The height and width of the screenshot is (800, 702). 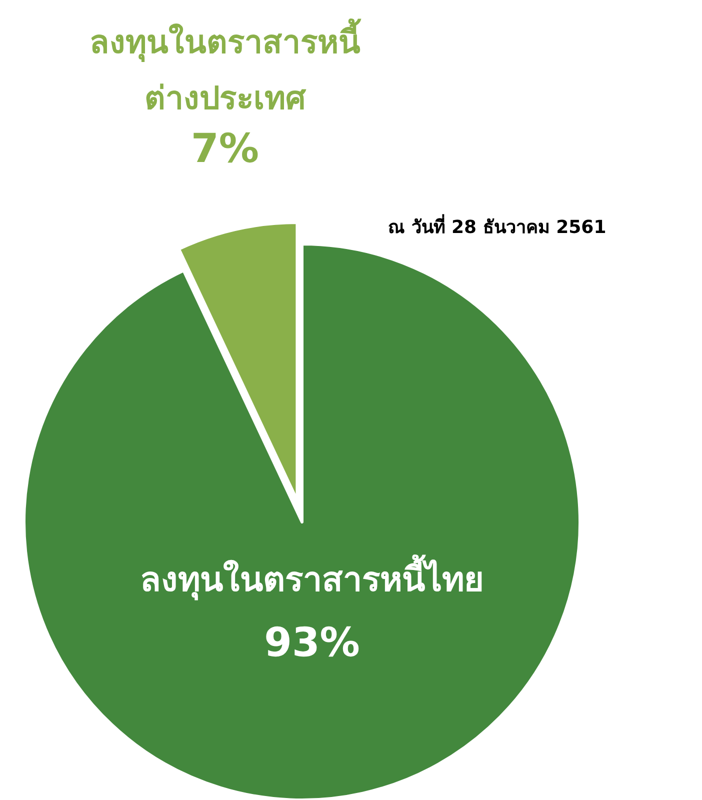 What do you see at coordinates (225, 149) in the screenshot?
I see `data-label: 7%` at bounding box center [225, 149].